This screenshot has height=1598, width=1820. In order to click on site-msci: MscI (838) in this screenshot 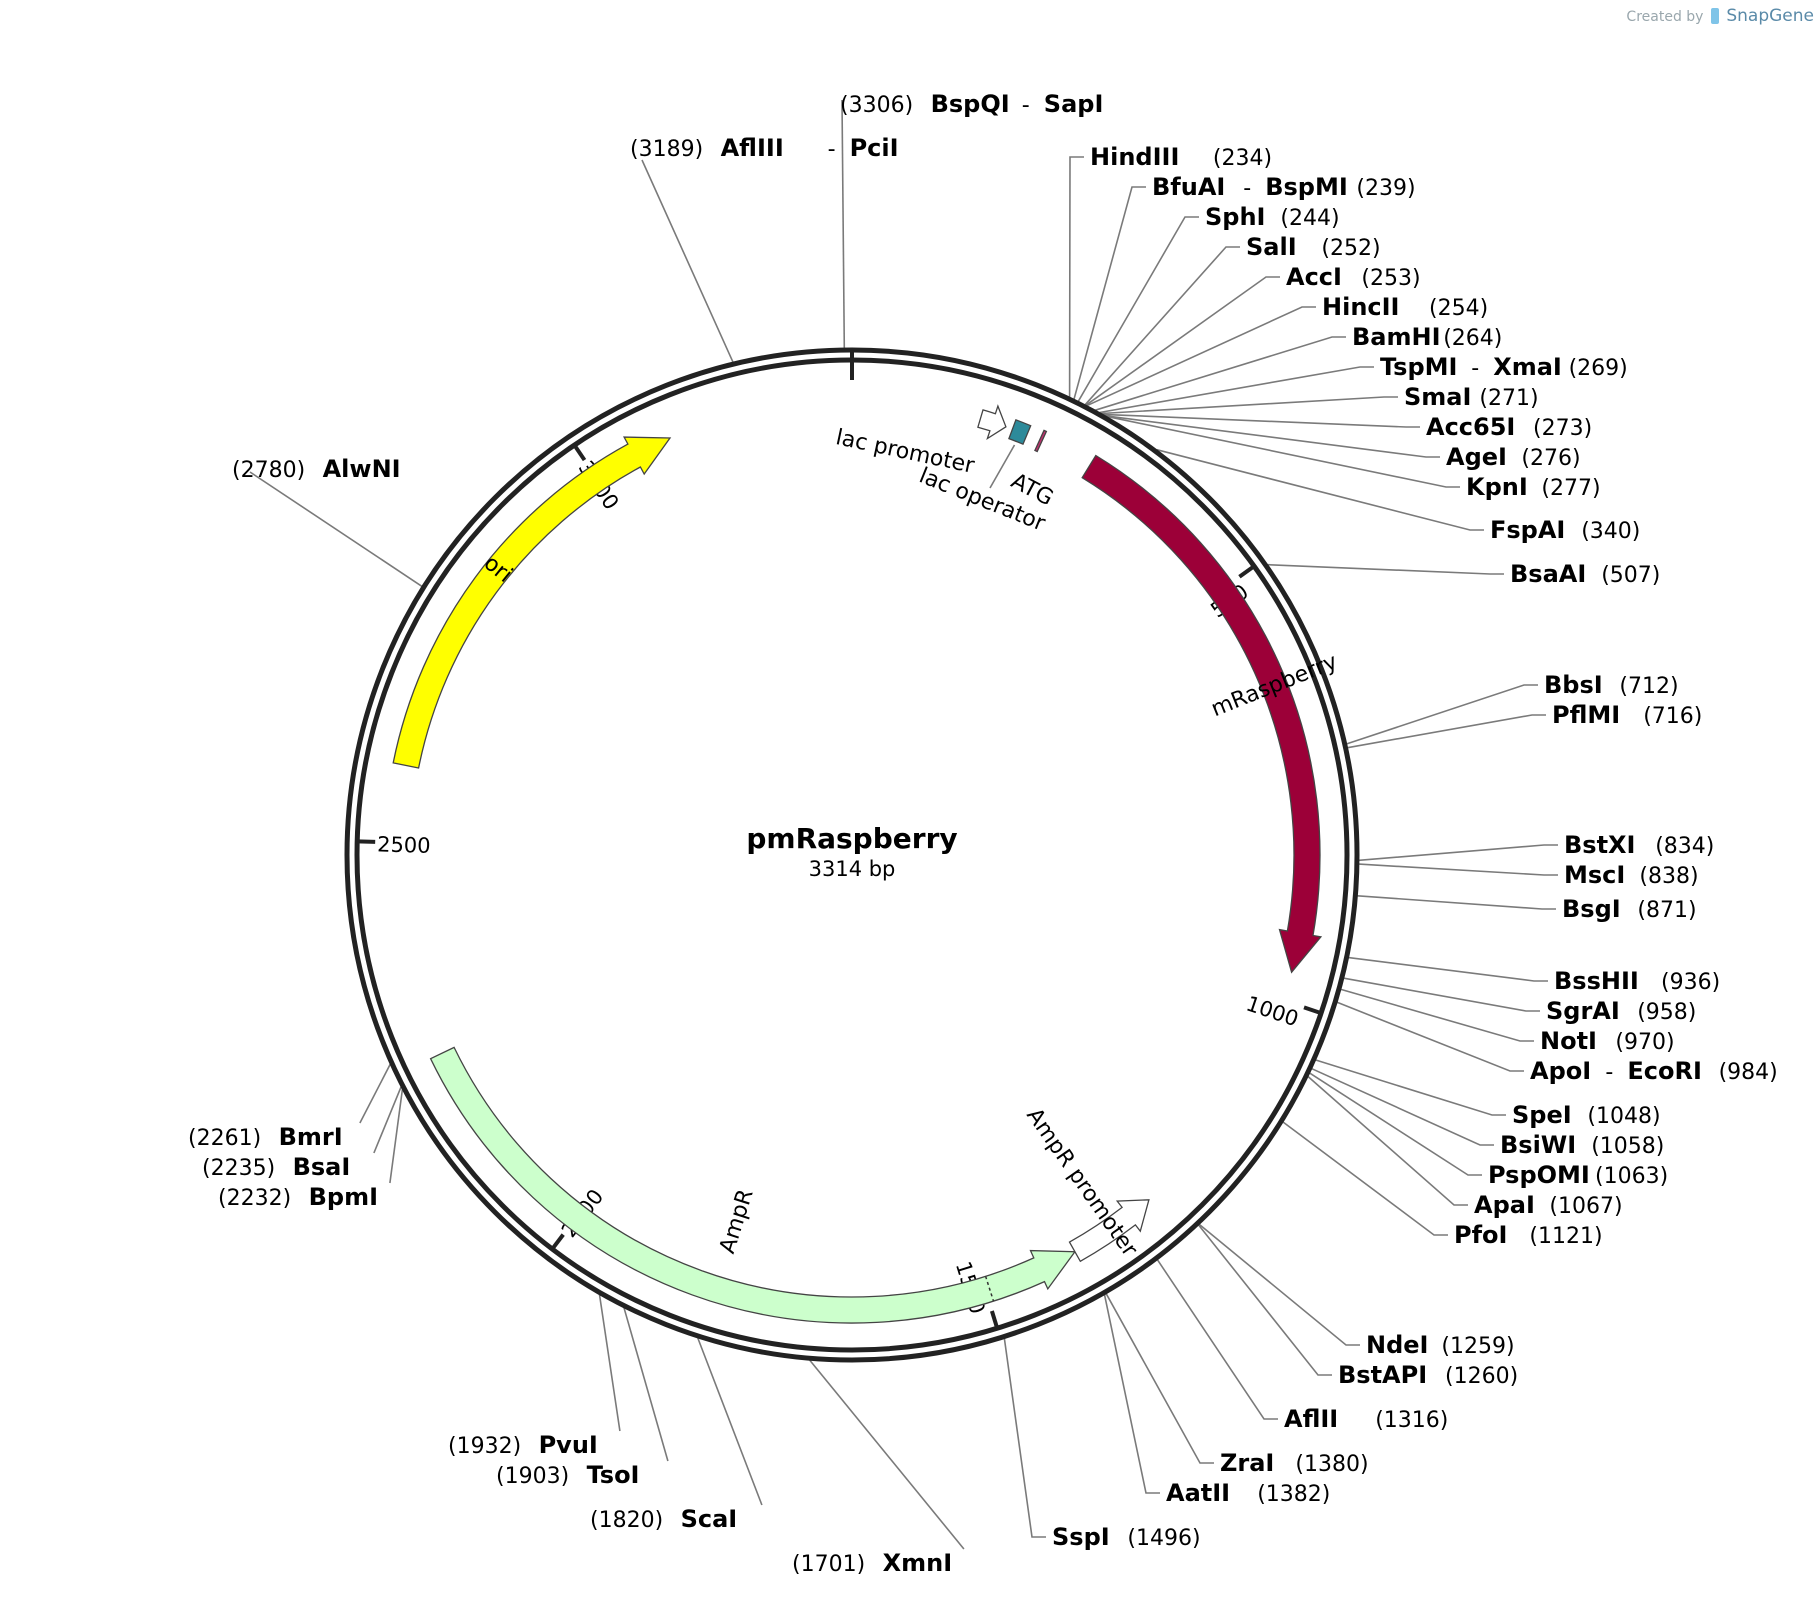, I will do `click(1631, 875)`.